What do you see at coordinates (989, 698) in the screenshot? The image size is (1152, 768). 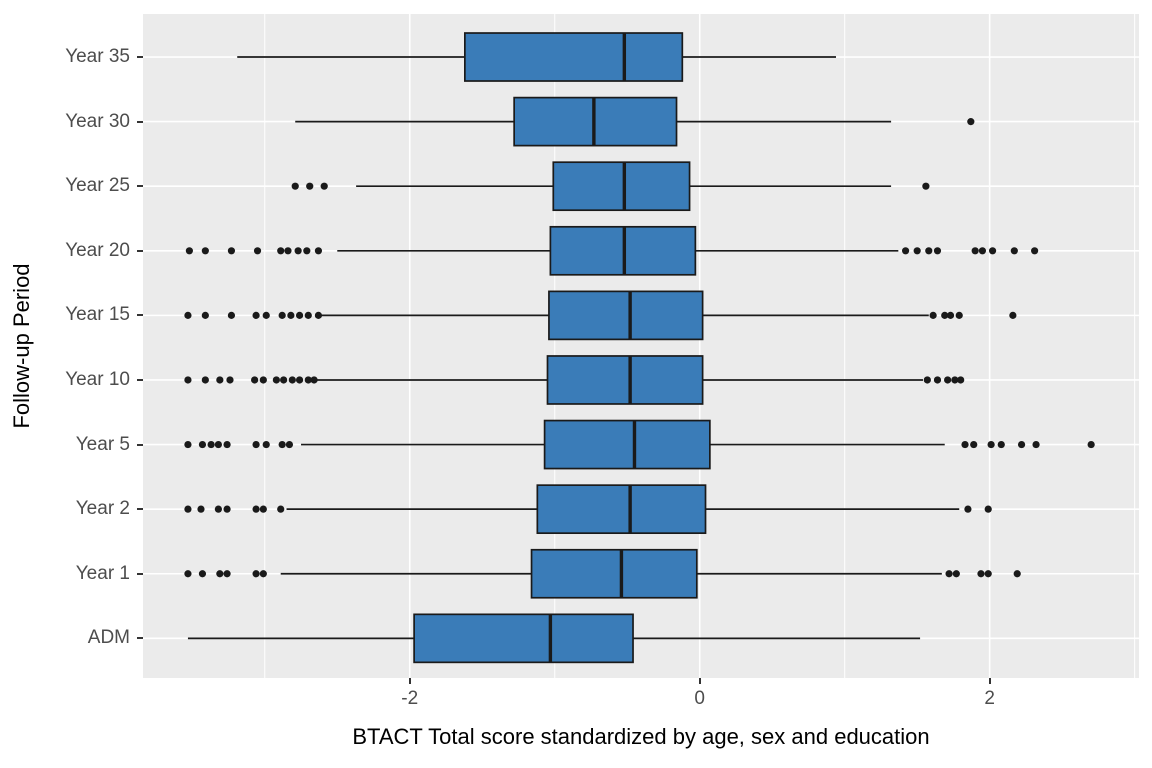 I see `x-axis-label-2: 2` at bounding box center [989, 698].